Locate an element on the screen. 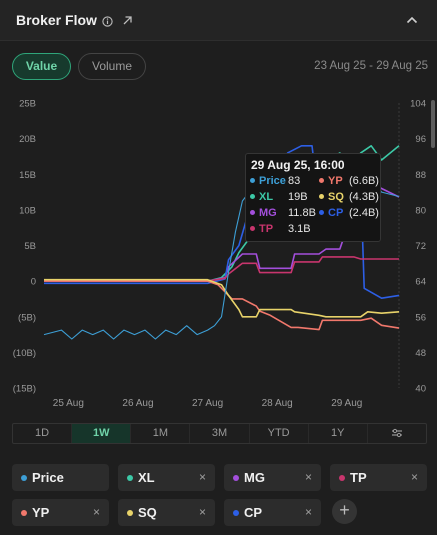 The width and height of the screenshot is (437, 535). series-chip-mg: MG × is located at coordinates (272, 477).